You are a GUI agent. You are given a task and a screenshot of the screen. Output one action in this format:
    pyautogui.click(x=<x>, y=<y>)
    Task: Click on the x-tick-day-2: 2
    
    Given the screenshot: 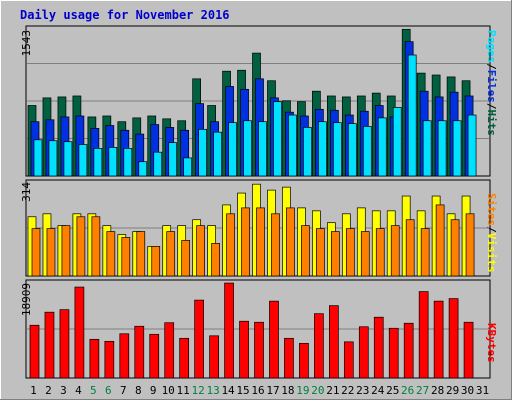 What is the action you would take?
    pyautogui.click(x=48, y=390)
    